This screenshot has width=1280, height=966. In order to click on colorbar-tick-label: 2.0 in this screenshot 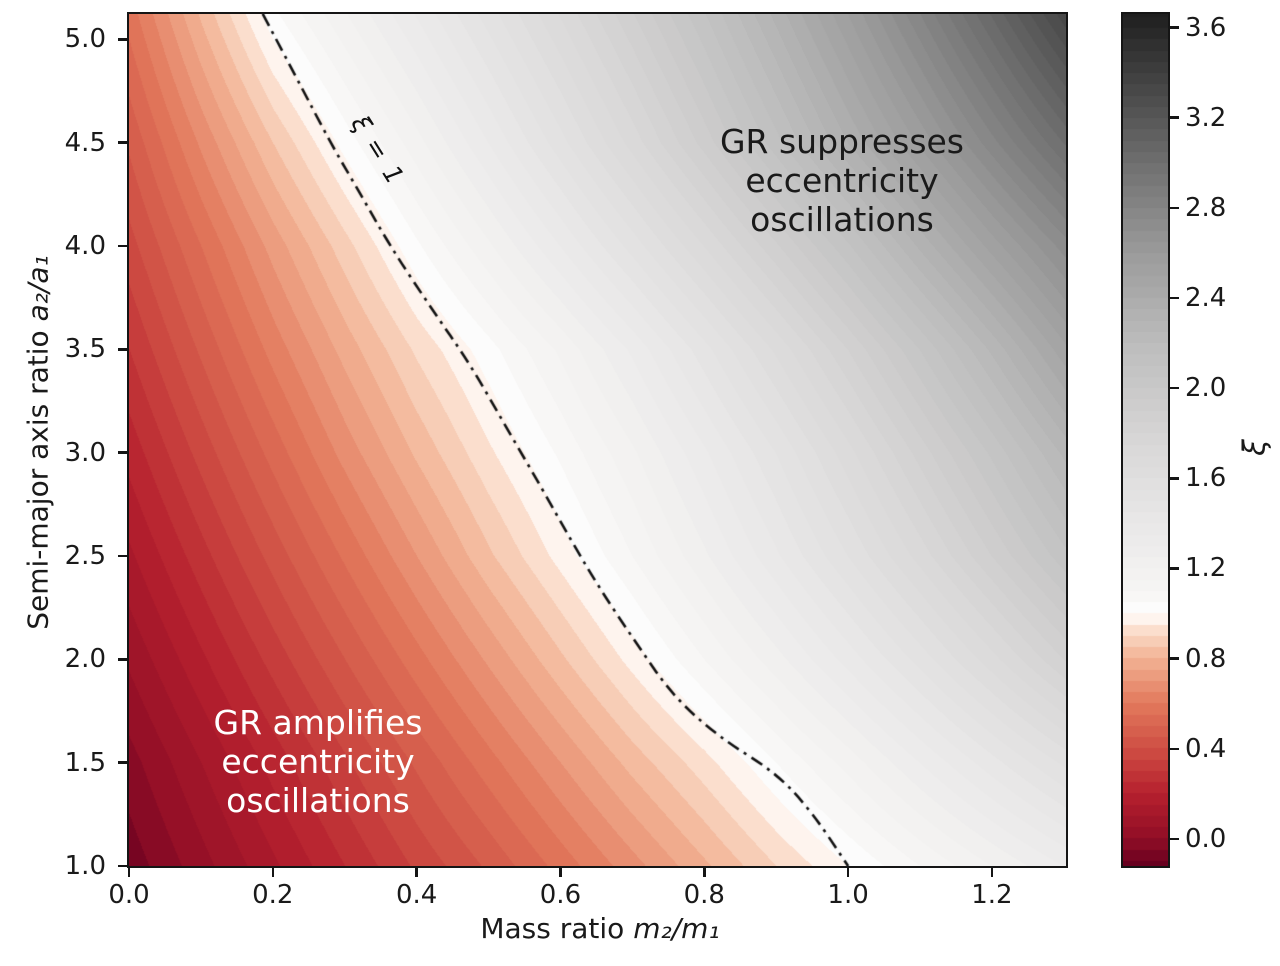, I will do `click(1206, 388)`.